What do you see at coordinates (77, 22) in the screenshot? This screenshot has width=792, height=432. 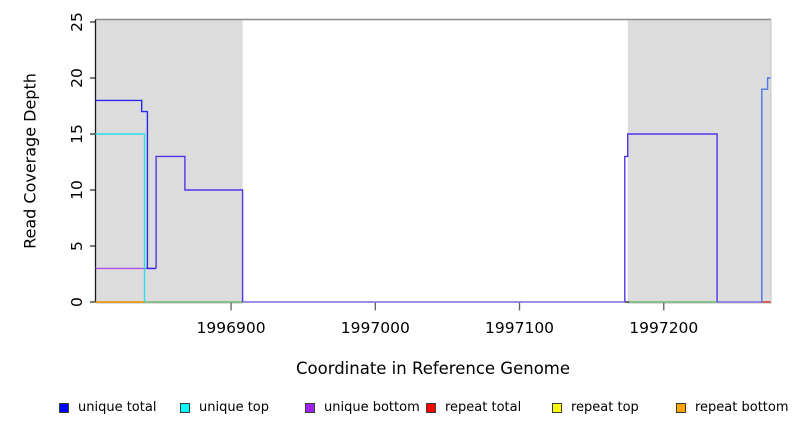 I see `y-tick-label: 25` at bounding box center [77, 22].